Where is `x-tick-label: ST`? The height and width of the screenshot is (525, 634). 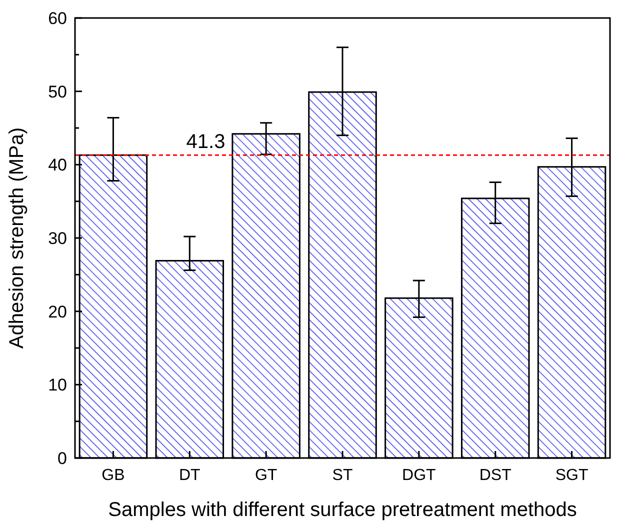 x-tick-label: ST is located at coordinates (342, 475).